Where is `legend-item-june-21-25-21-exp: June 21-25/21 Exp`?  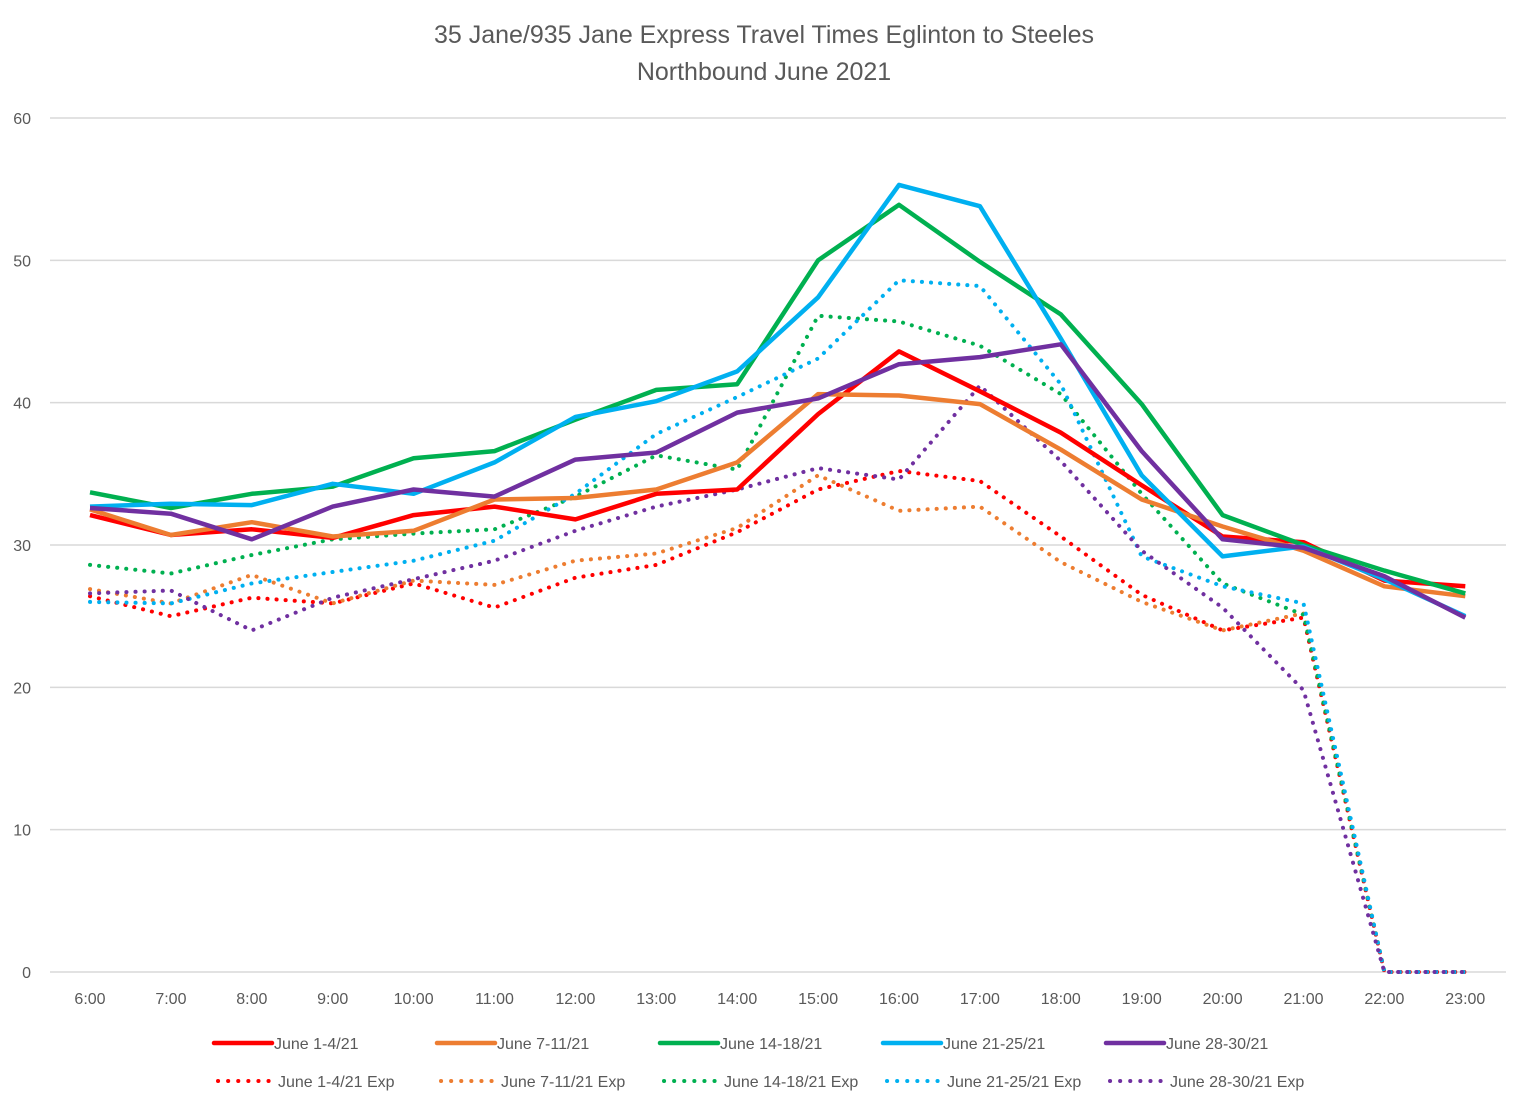
legend-item-june-21-25-21-exp: June 21-25/21 Exp is located at coordinates (983, 1082).